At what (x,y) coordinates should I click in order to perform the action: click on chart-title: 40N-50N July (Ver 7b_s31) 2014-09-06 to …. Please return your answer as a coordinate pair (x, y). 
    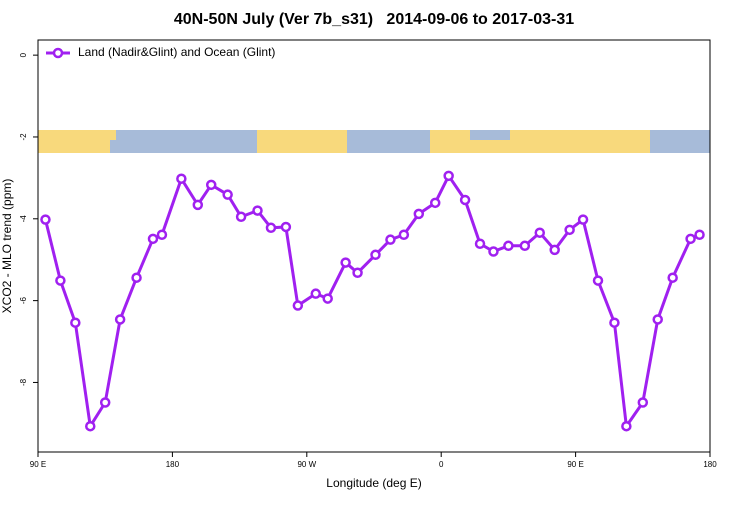
    Looking at the image, I should click on (374, 19).